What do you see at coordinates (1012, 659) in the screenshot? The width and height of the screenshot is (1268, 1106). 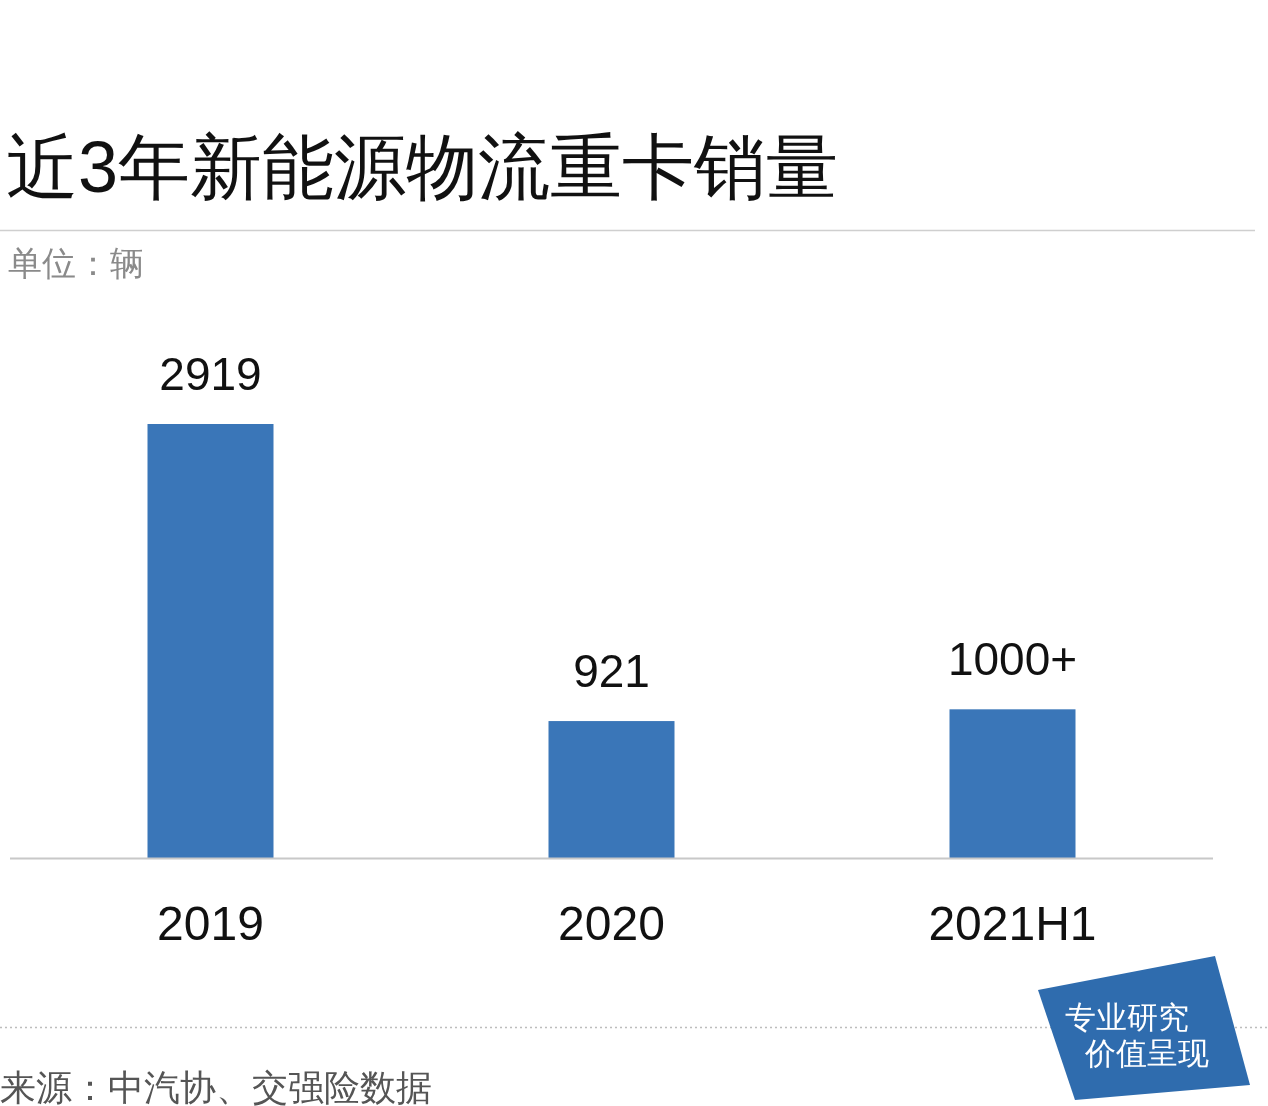 I see `data-label: 1000+` at bounding box center [1012, 659].